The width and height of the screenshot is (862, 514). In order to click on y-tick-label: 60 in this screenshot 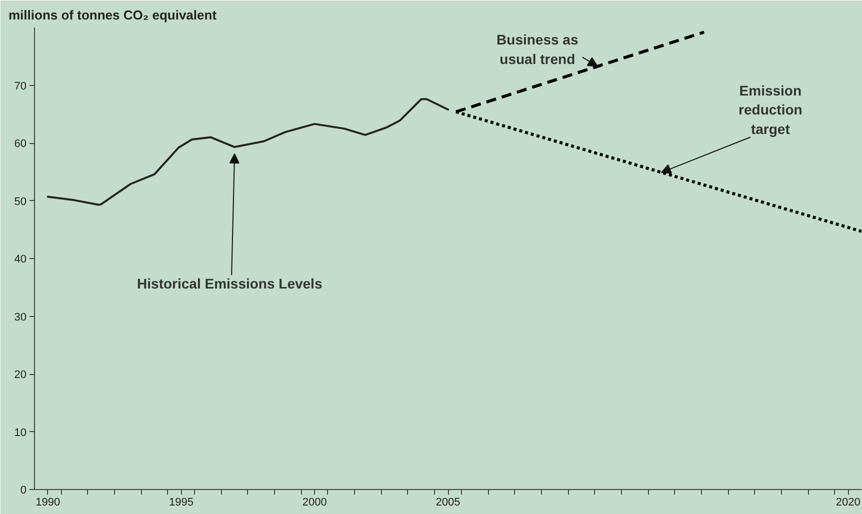, I will do `click(20, 144)`.